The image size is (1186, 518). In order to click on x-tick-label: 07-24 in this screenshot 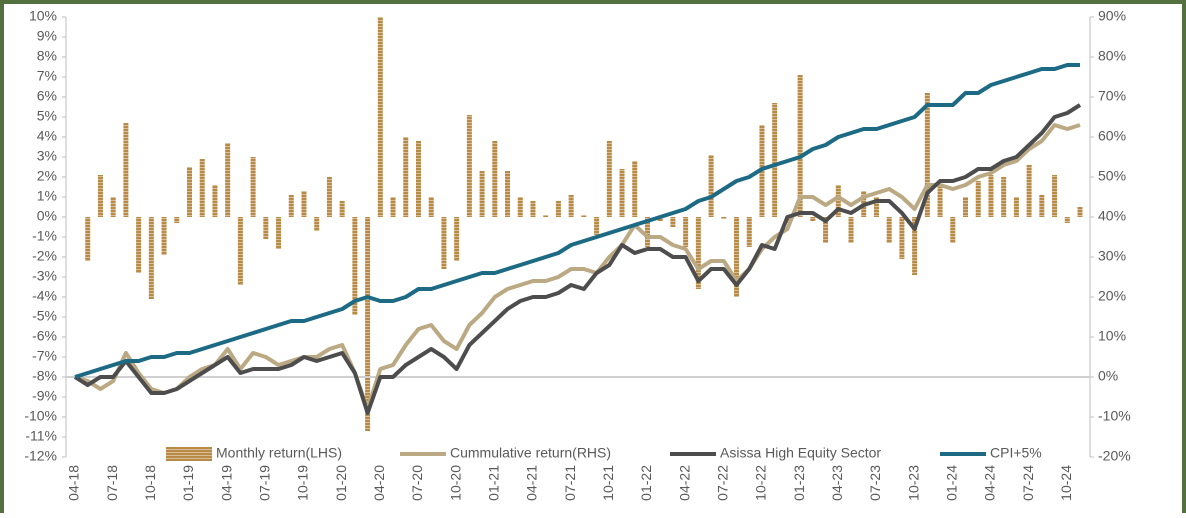, I will do `click(1028, 483)`.